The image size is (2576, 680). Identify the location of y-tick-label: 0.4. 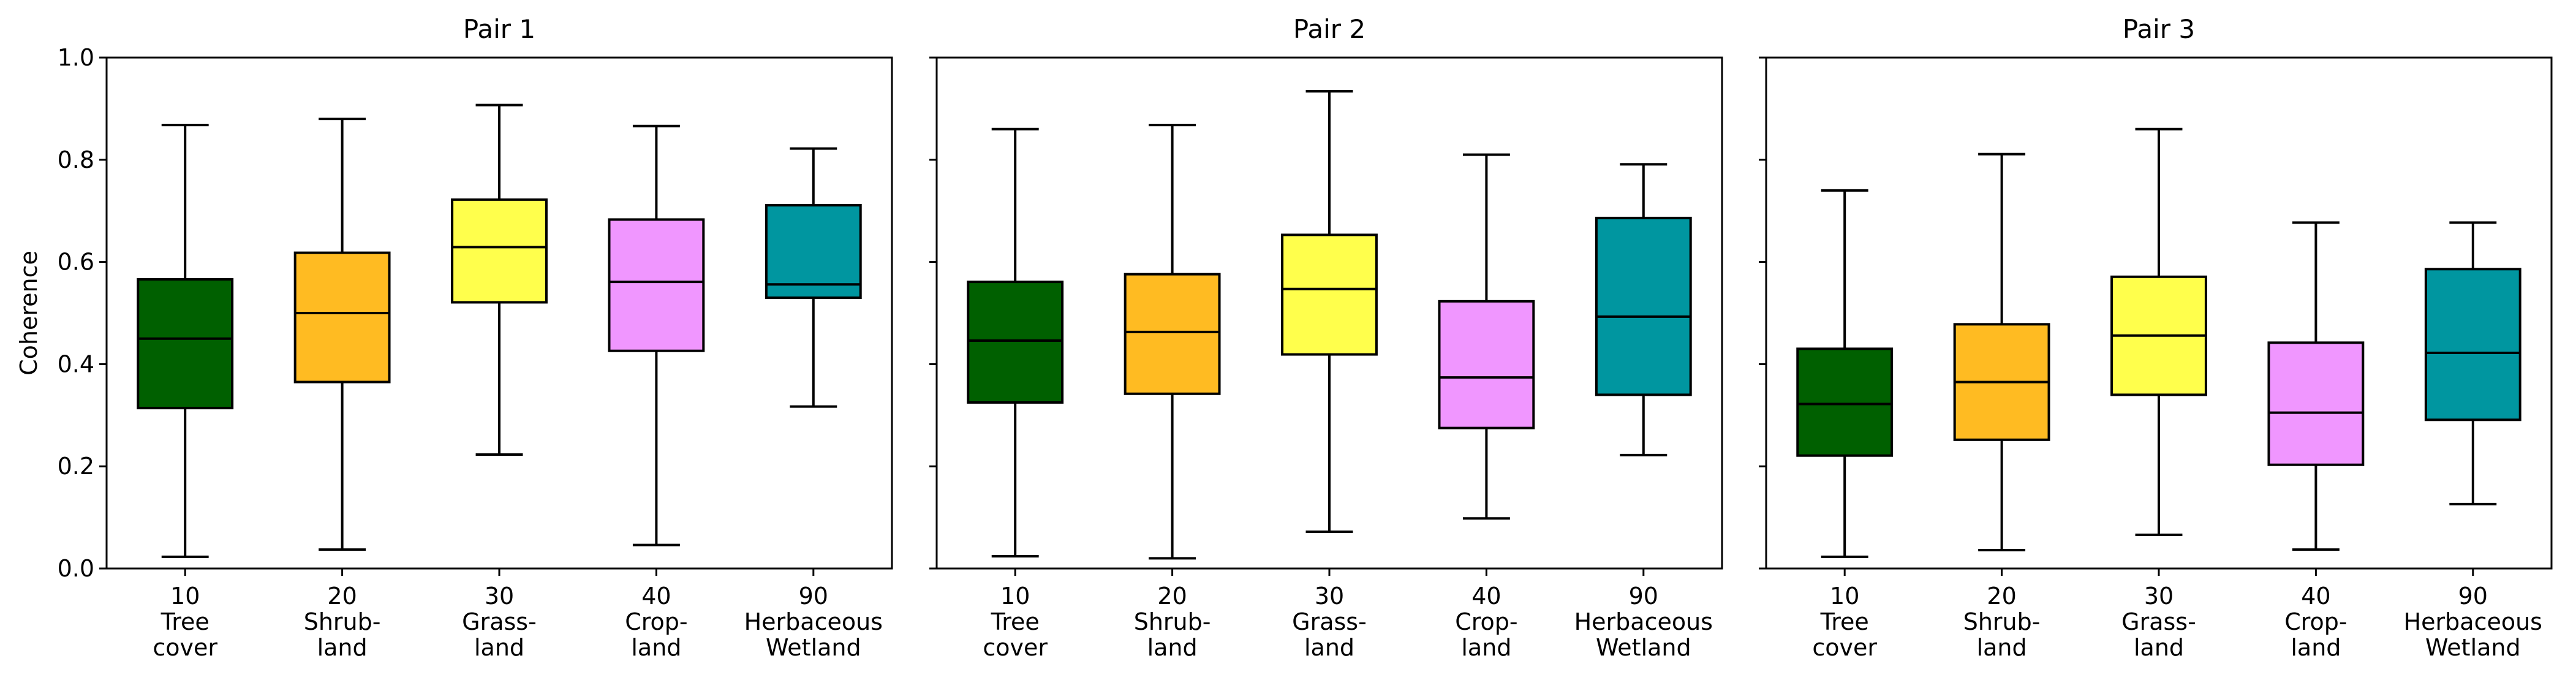
(76, 363).